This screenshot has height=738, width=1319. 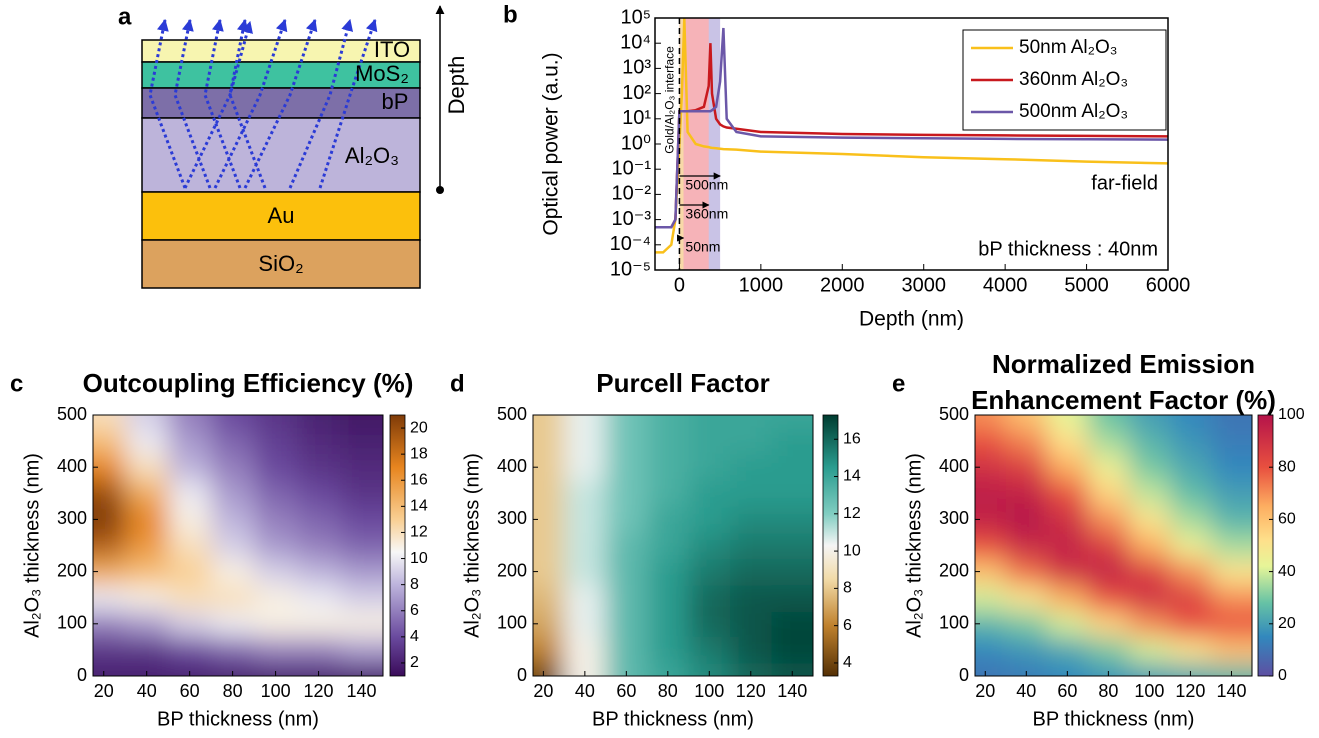 What do you see at coordinates (16, 383) in the screenshot?
I see `panel-label: c` at bounding box center [16, 383].